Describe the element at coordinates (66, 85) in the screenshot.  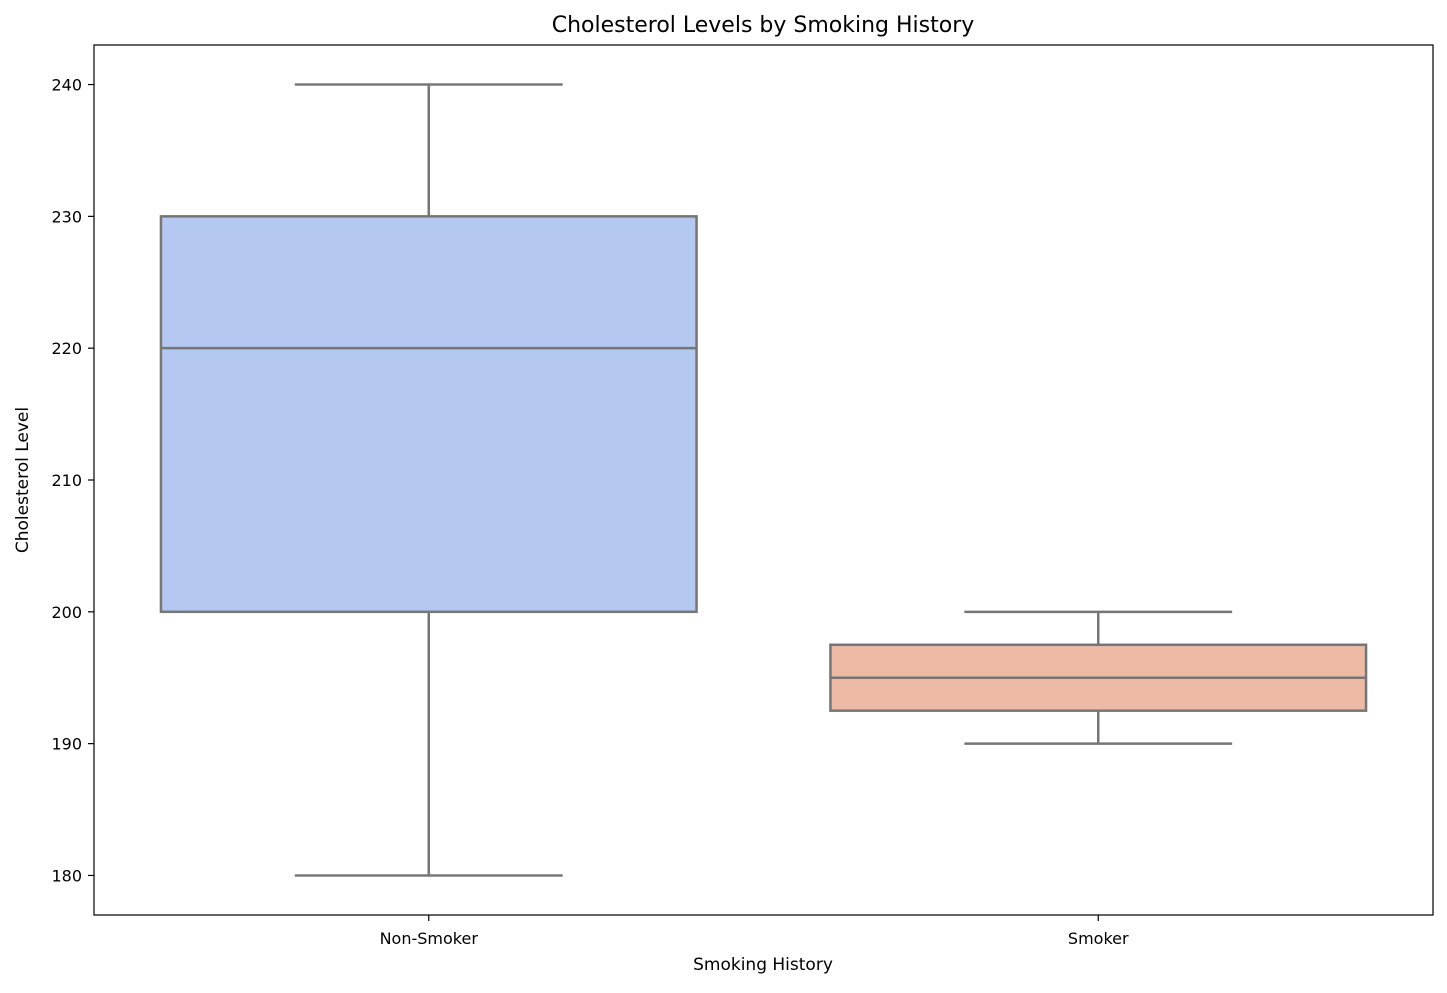
I see `y-tick-label-240: 240` at that location.